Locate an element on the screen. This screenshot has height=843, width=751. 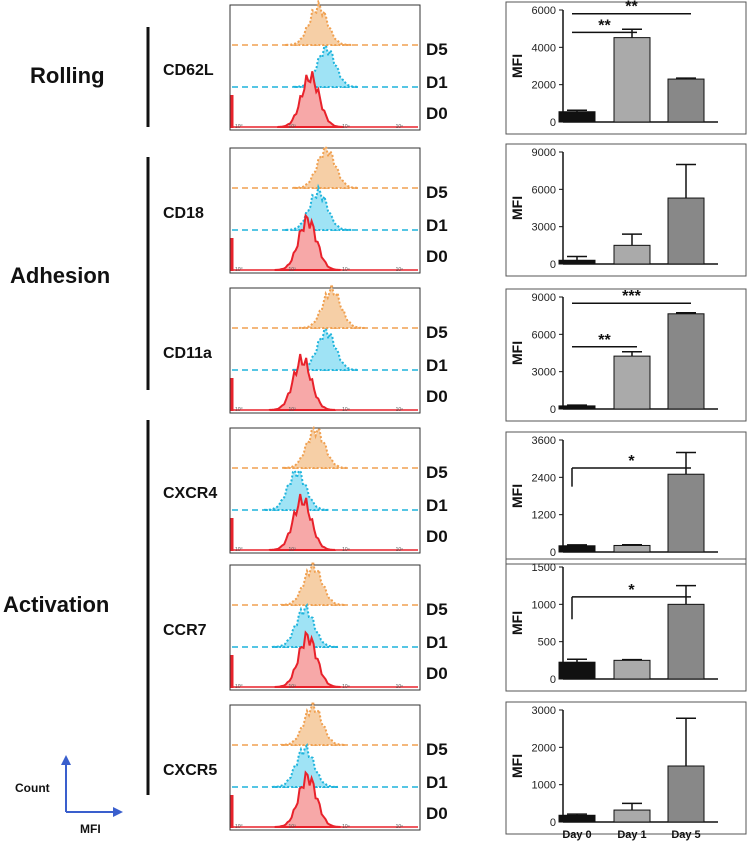
y-tick-label: 1500 is located at coordinates (544, 568).